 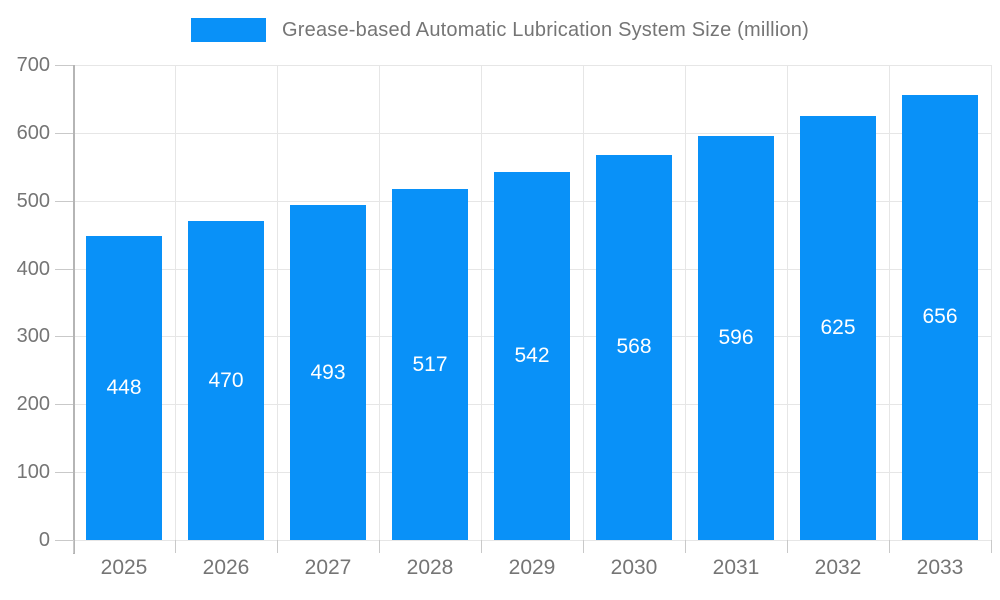 I want to click on bar-2027: 493, so click(x=328, y=372).